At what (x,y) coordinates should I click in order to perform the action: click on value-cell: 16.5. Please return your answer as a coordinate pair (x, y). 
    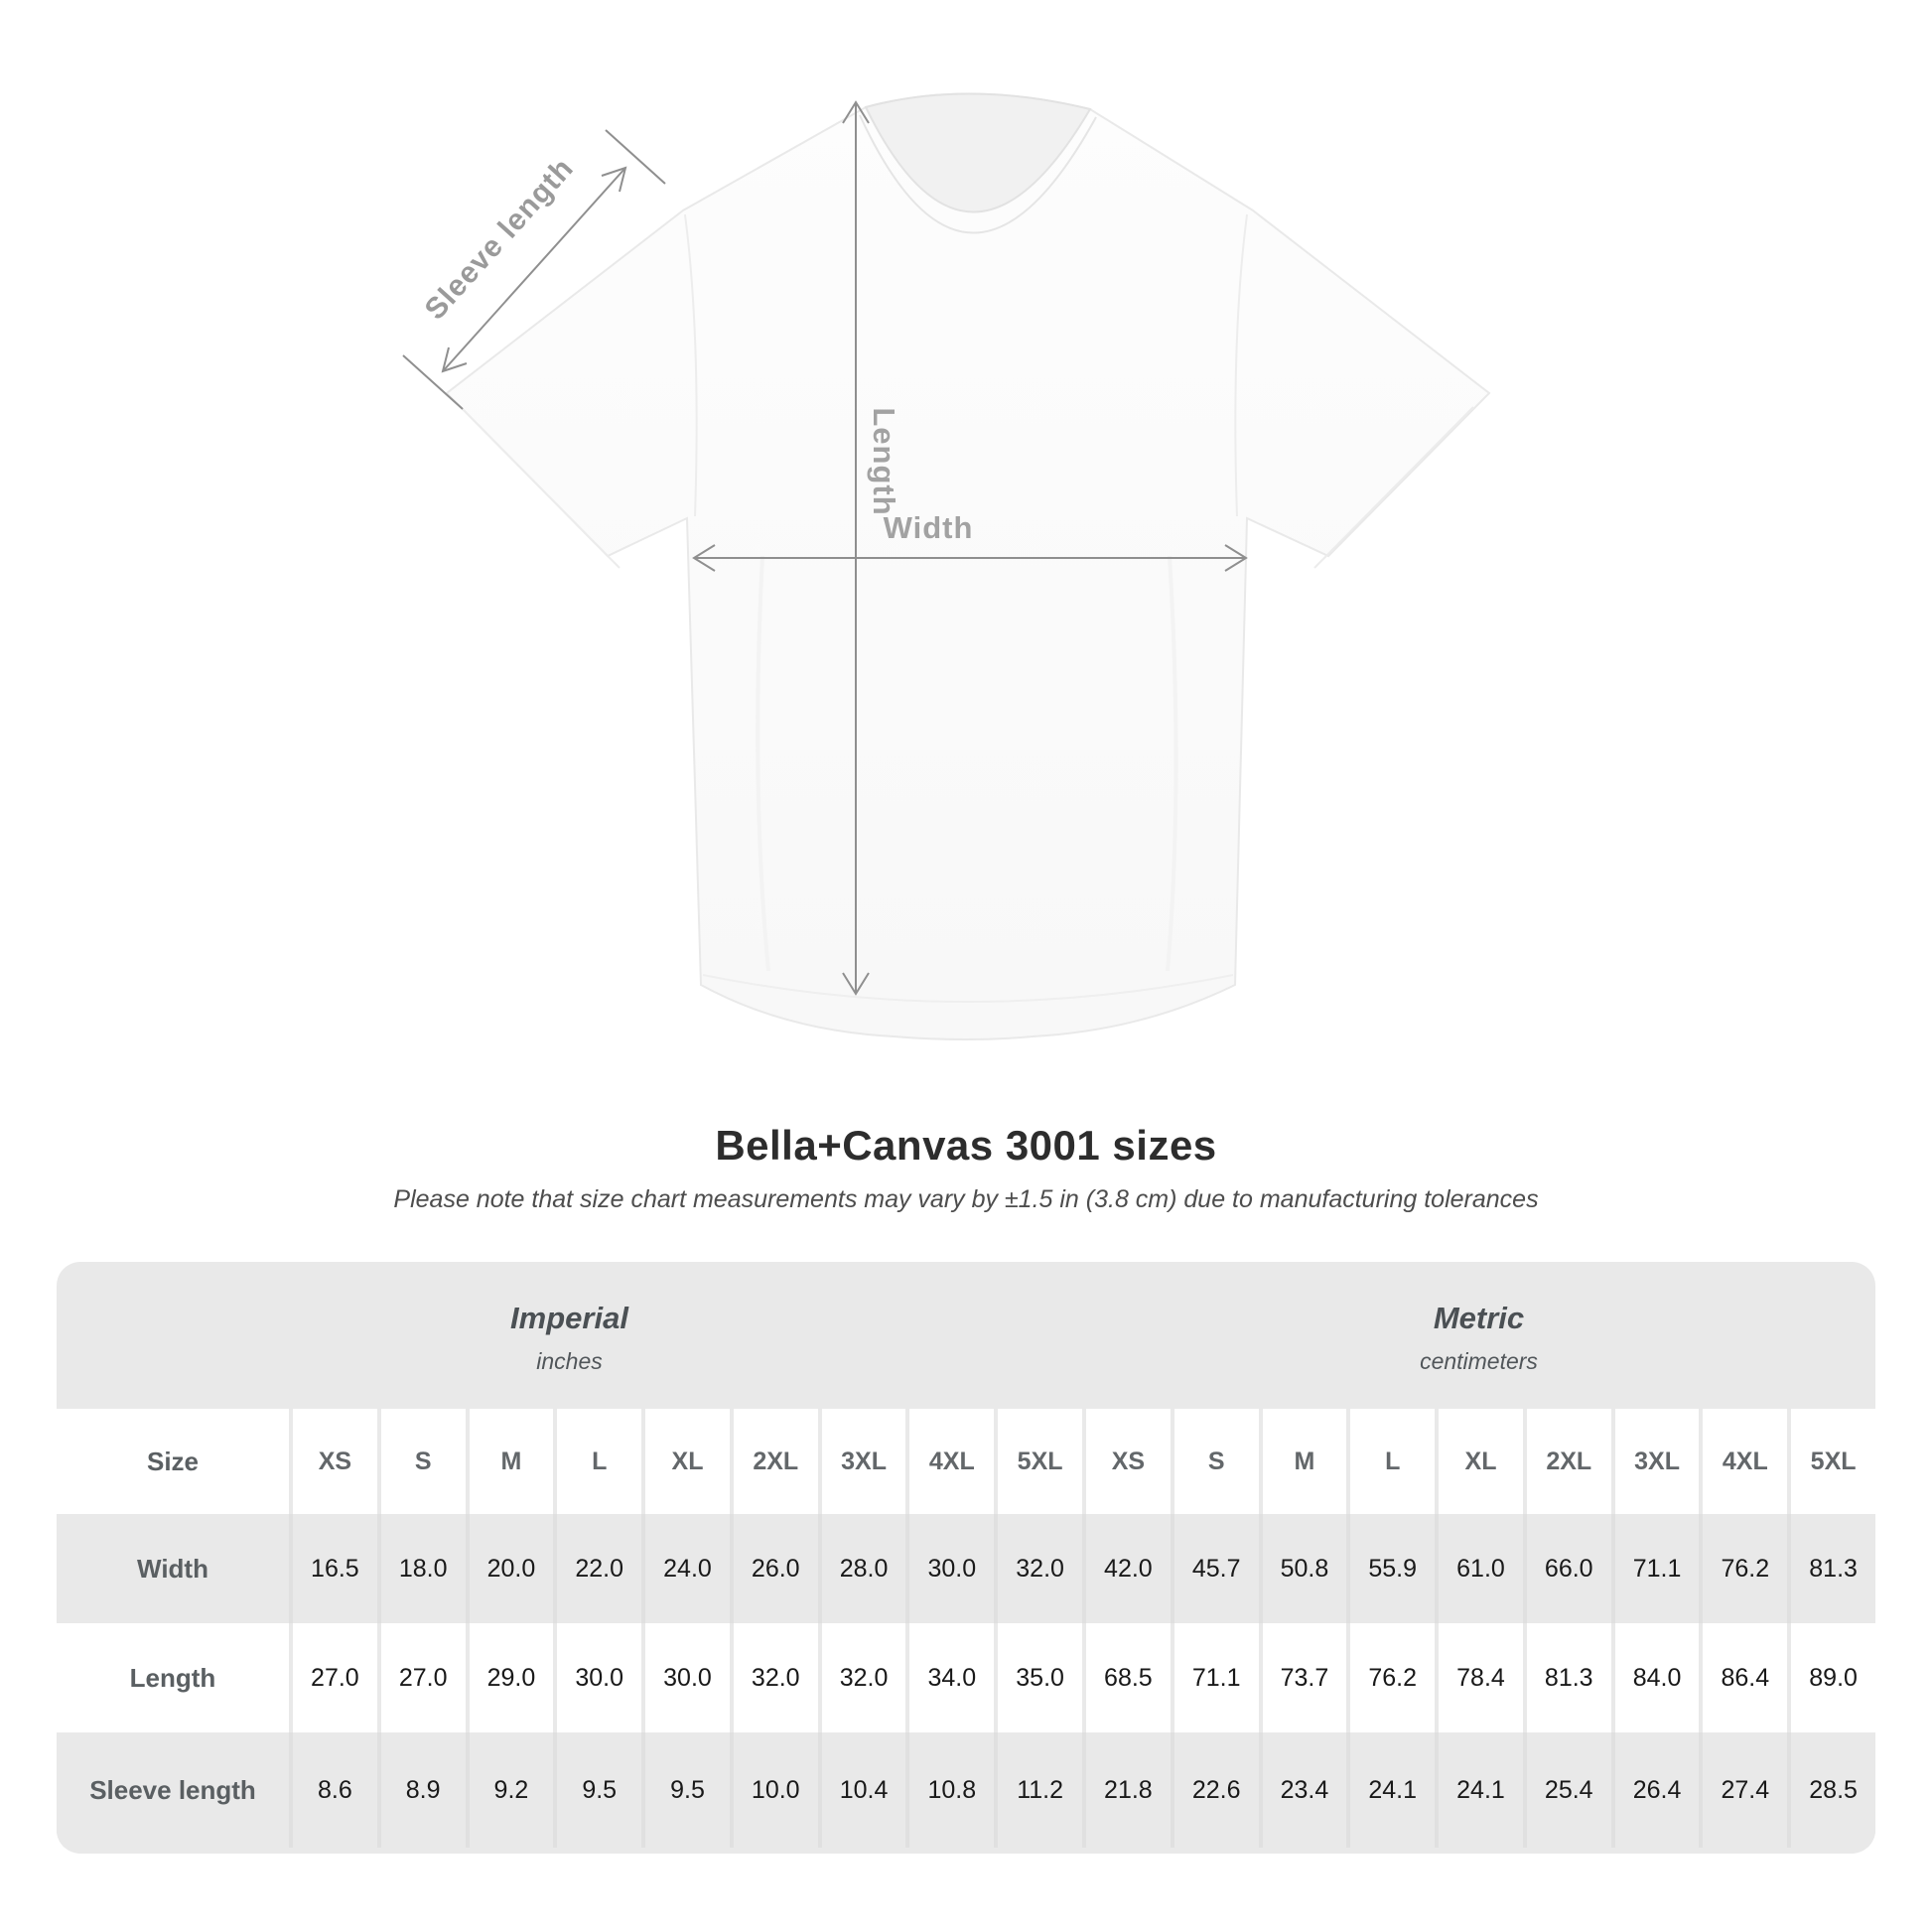
    Looking at the image, I should click on (335, 1568).